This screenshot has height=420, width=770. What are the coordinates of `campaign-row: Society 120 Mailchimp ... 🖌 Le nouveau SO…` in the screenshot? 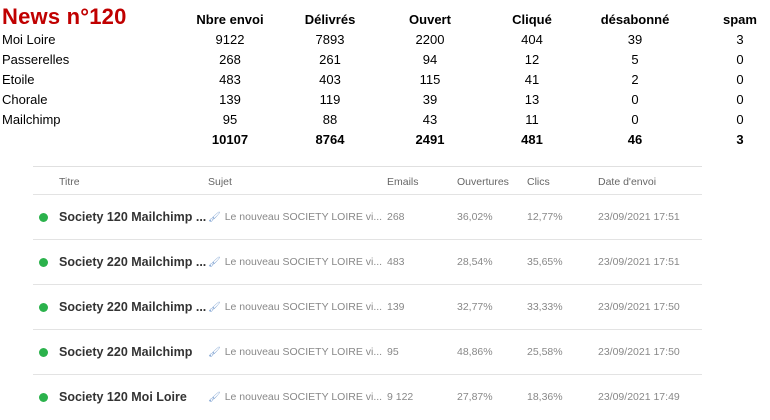 It's located at (367, 217).